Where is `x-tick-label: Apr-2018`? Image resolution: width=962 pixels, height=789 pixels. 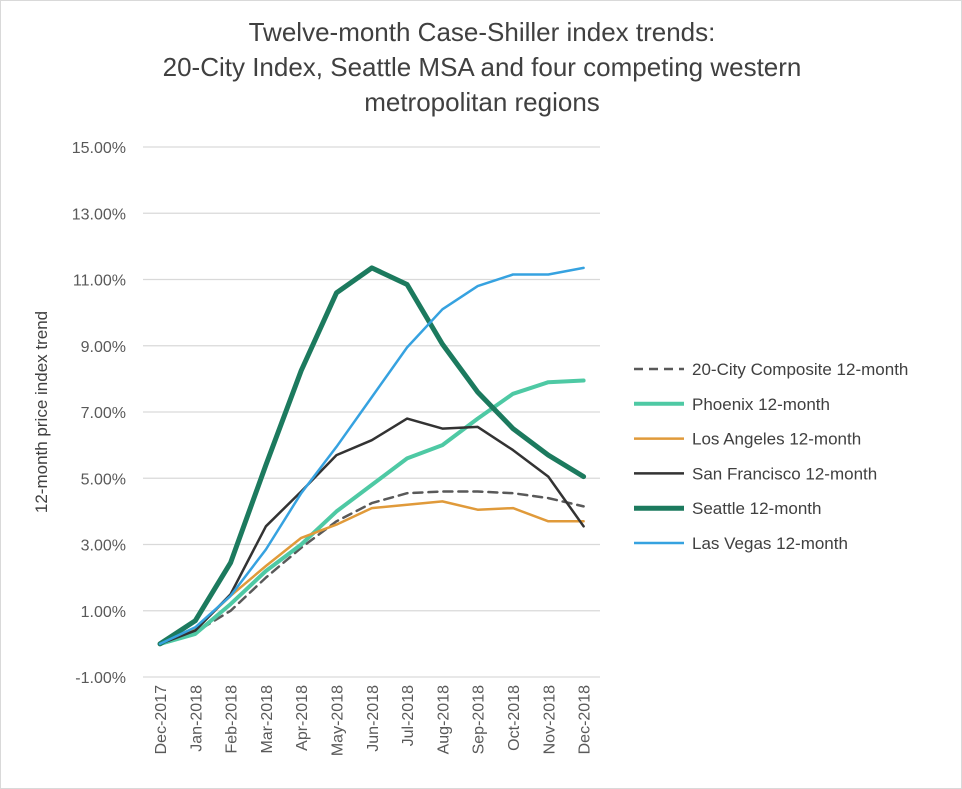
x-tick-label: Apr-2018 is located at coordinates (302, 718).